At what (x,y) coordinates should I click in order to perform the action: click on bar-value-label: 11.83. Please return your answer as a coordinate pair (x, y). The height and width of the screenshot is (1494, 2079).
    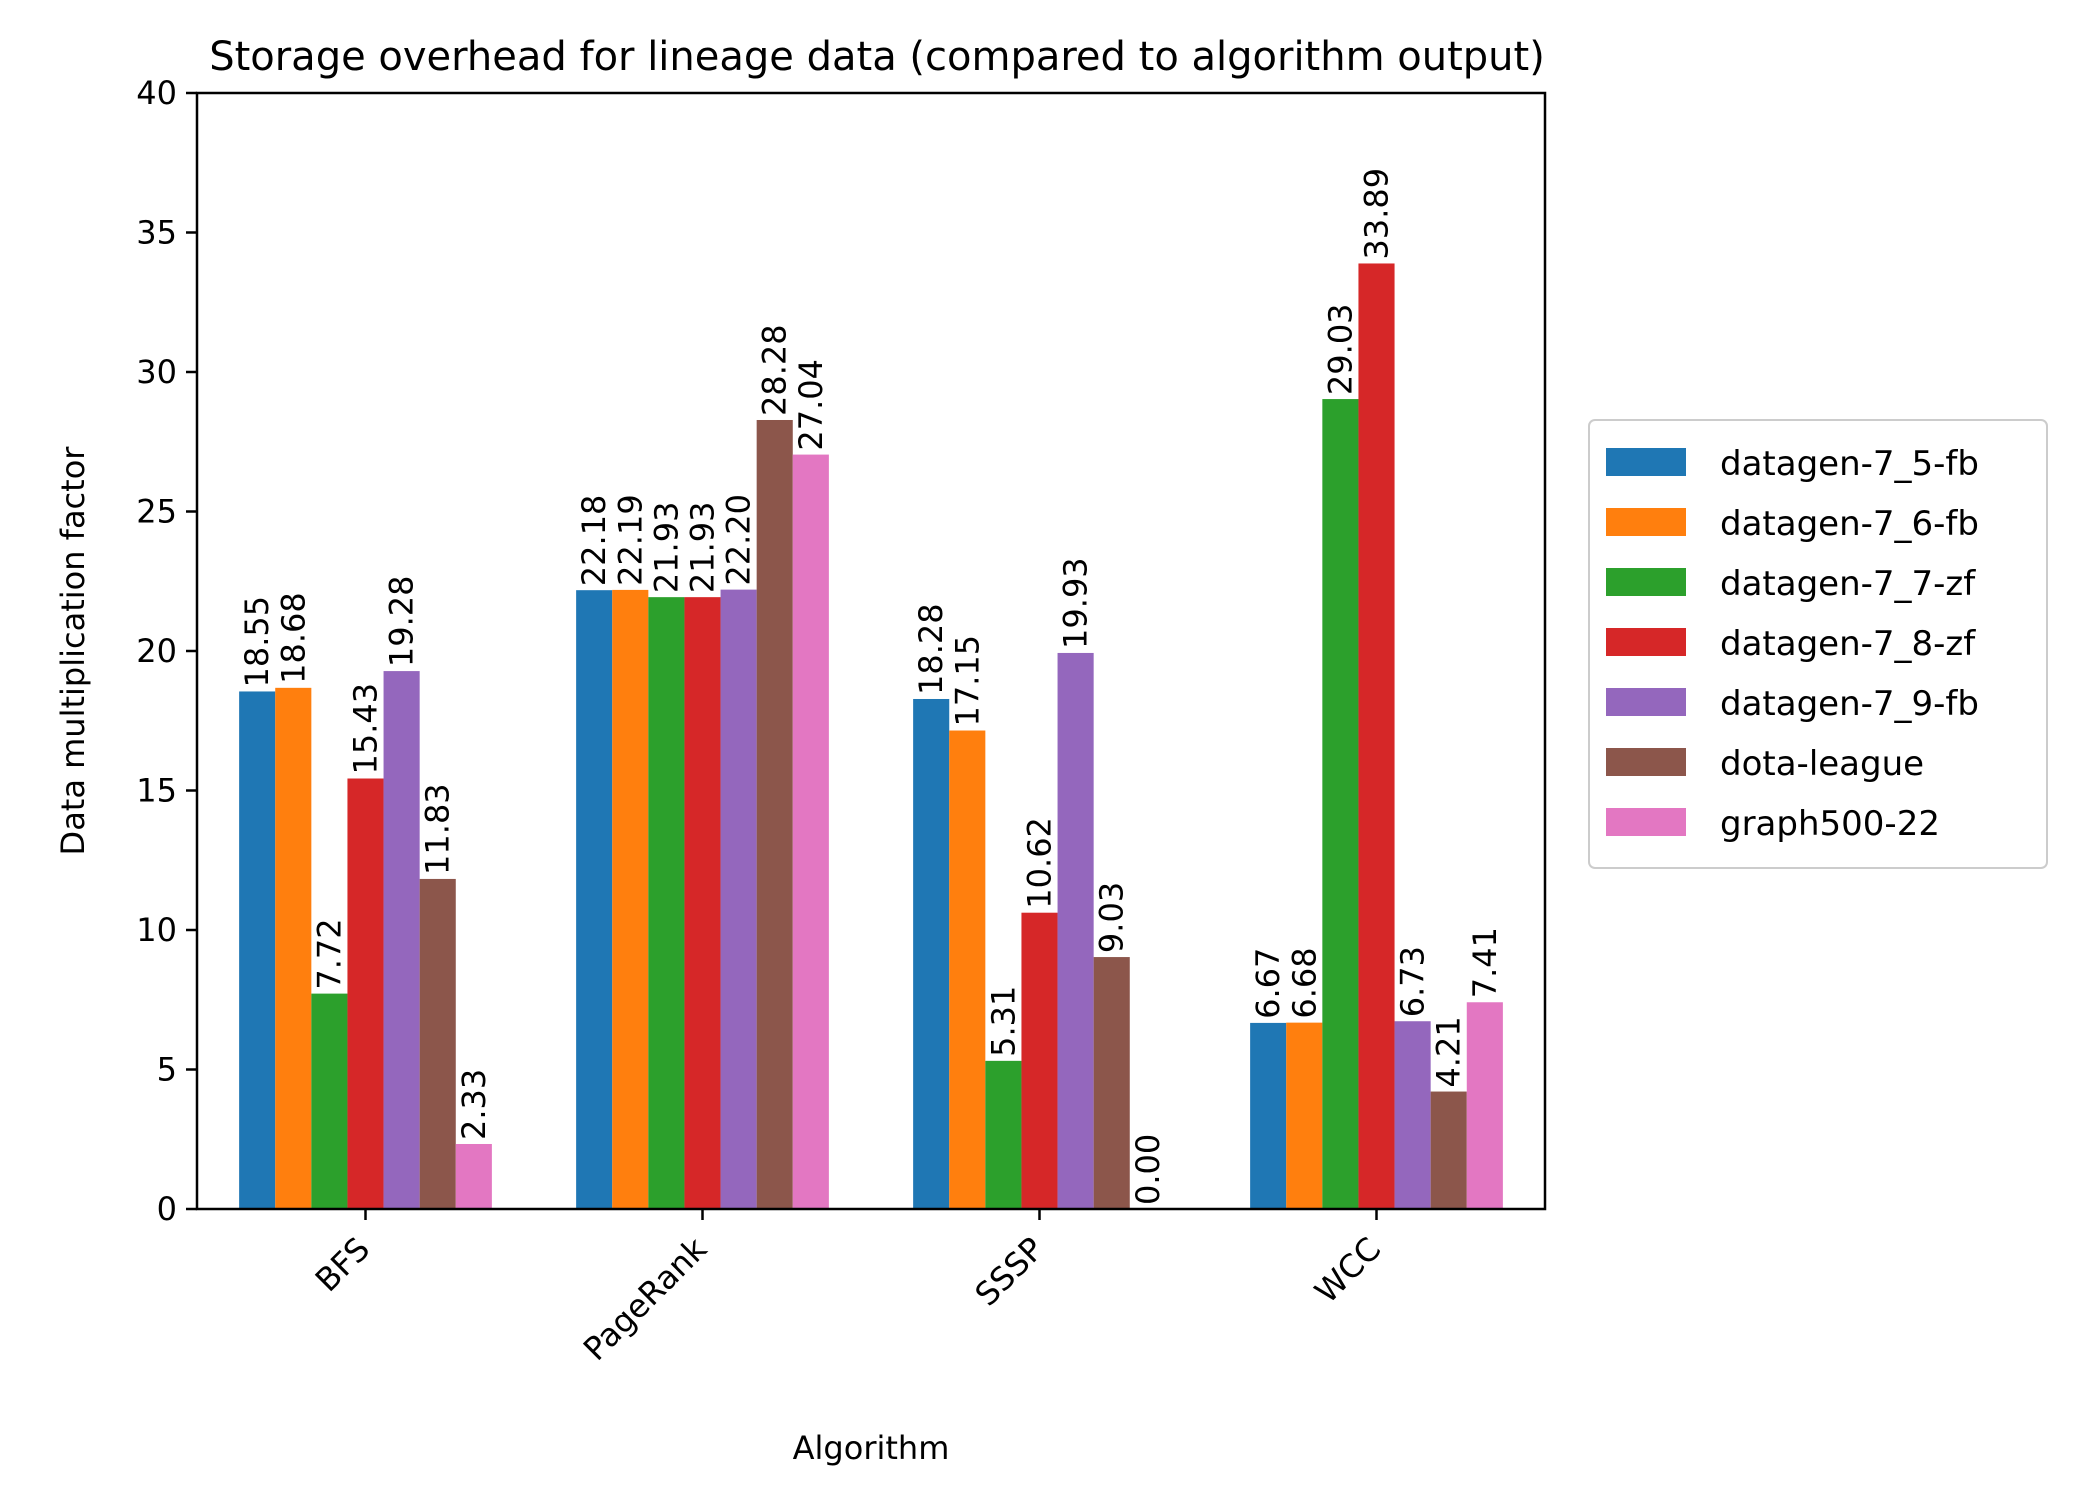
    Looking at the image, I should click on (438, 829).